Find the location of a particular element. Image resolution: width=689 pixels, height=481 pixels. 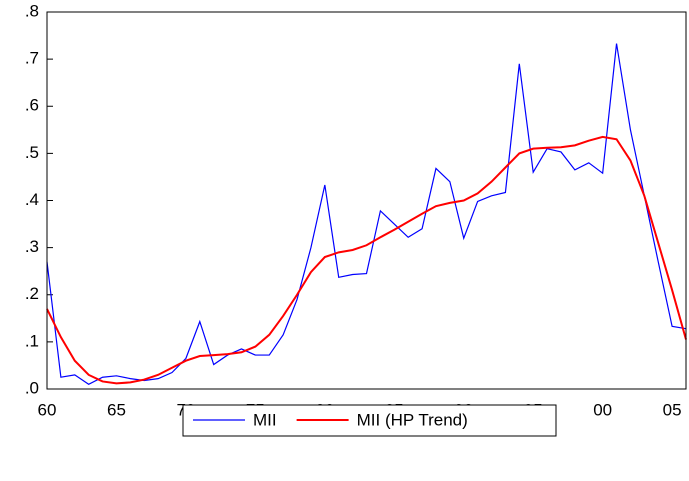

legend-label: MII is located at coordinates (265, 419).